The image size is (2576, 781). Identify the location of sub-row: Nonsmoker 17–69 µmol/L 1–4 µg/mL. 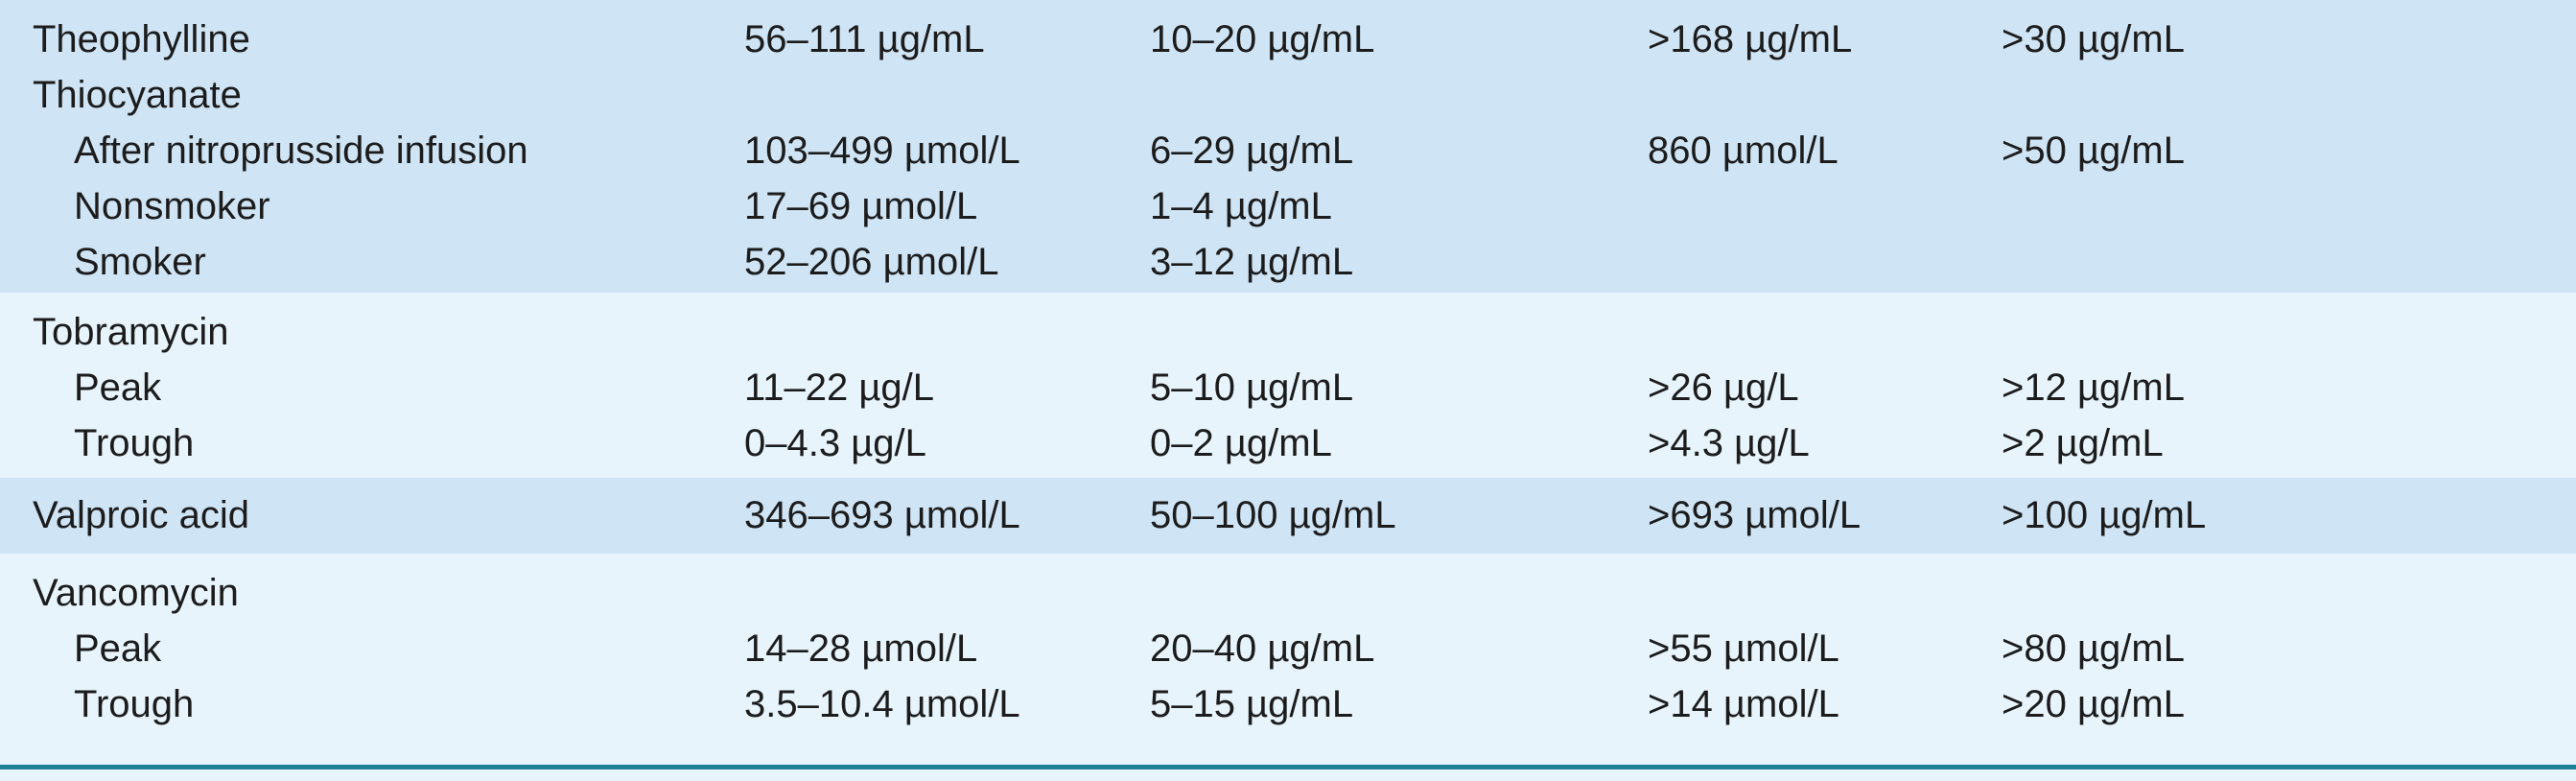
(1288, 206).